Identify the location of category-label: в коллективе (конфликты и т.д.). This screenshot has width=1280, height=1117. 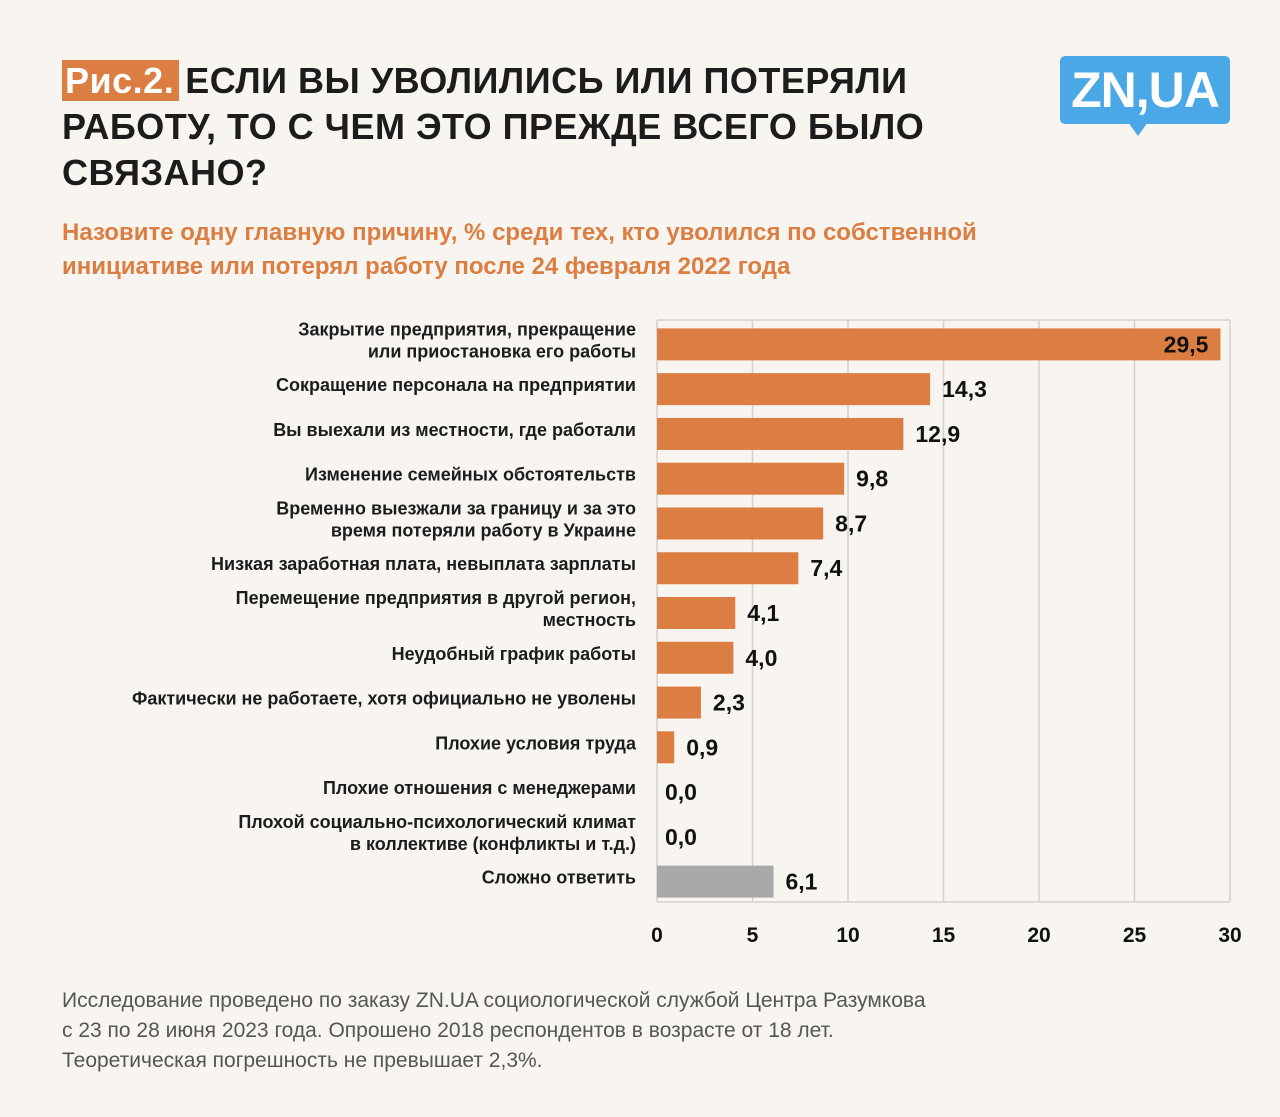
(493, 844).